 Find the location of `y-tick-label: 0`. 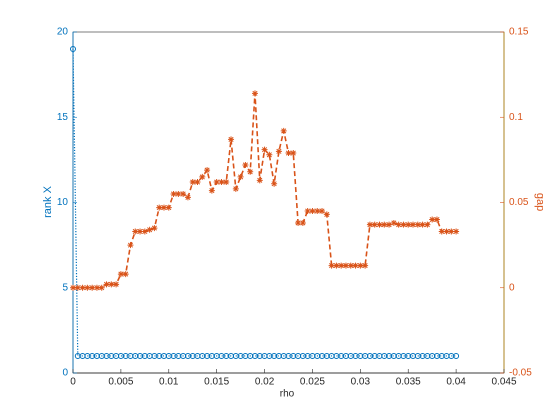

y-tick-label: 0 is located at coordinates (65, 373).